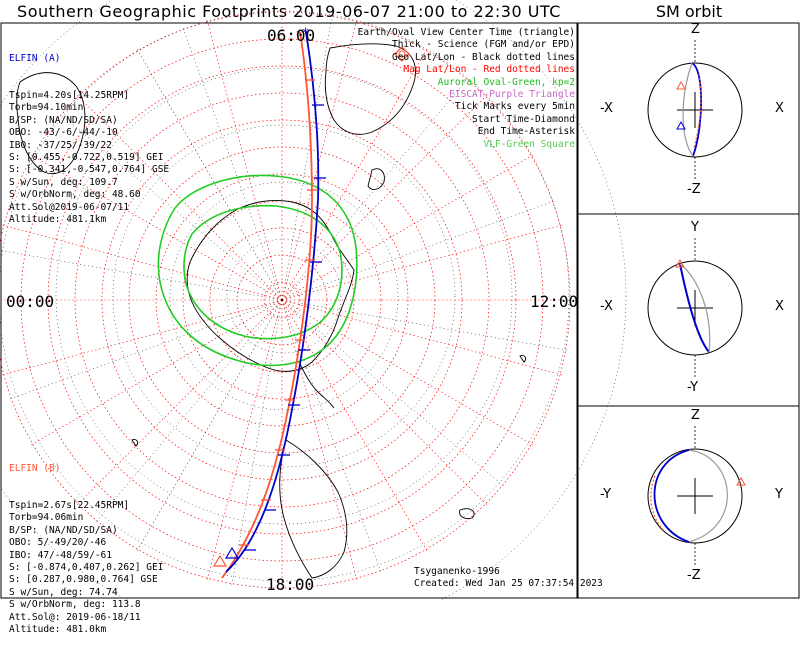 Image resolution: width=800 pixels, height=649 pixels. What do you see at coordinates (693, 387) in the screenshot?
I see `sm-axis-label-bottom: -Y` at bounding box center [693, 387].